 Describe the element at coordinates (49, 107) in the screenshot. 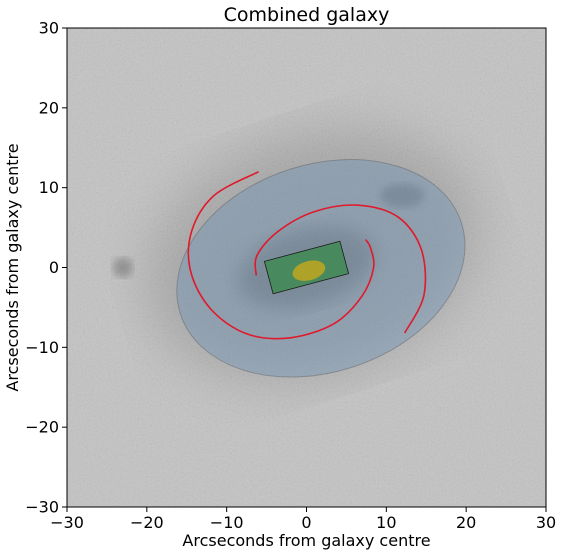

I see `y-tick-label: 20` at that location.